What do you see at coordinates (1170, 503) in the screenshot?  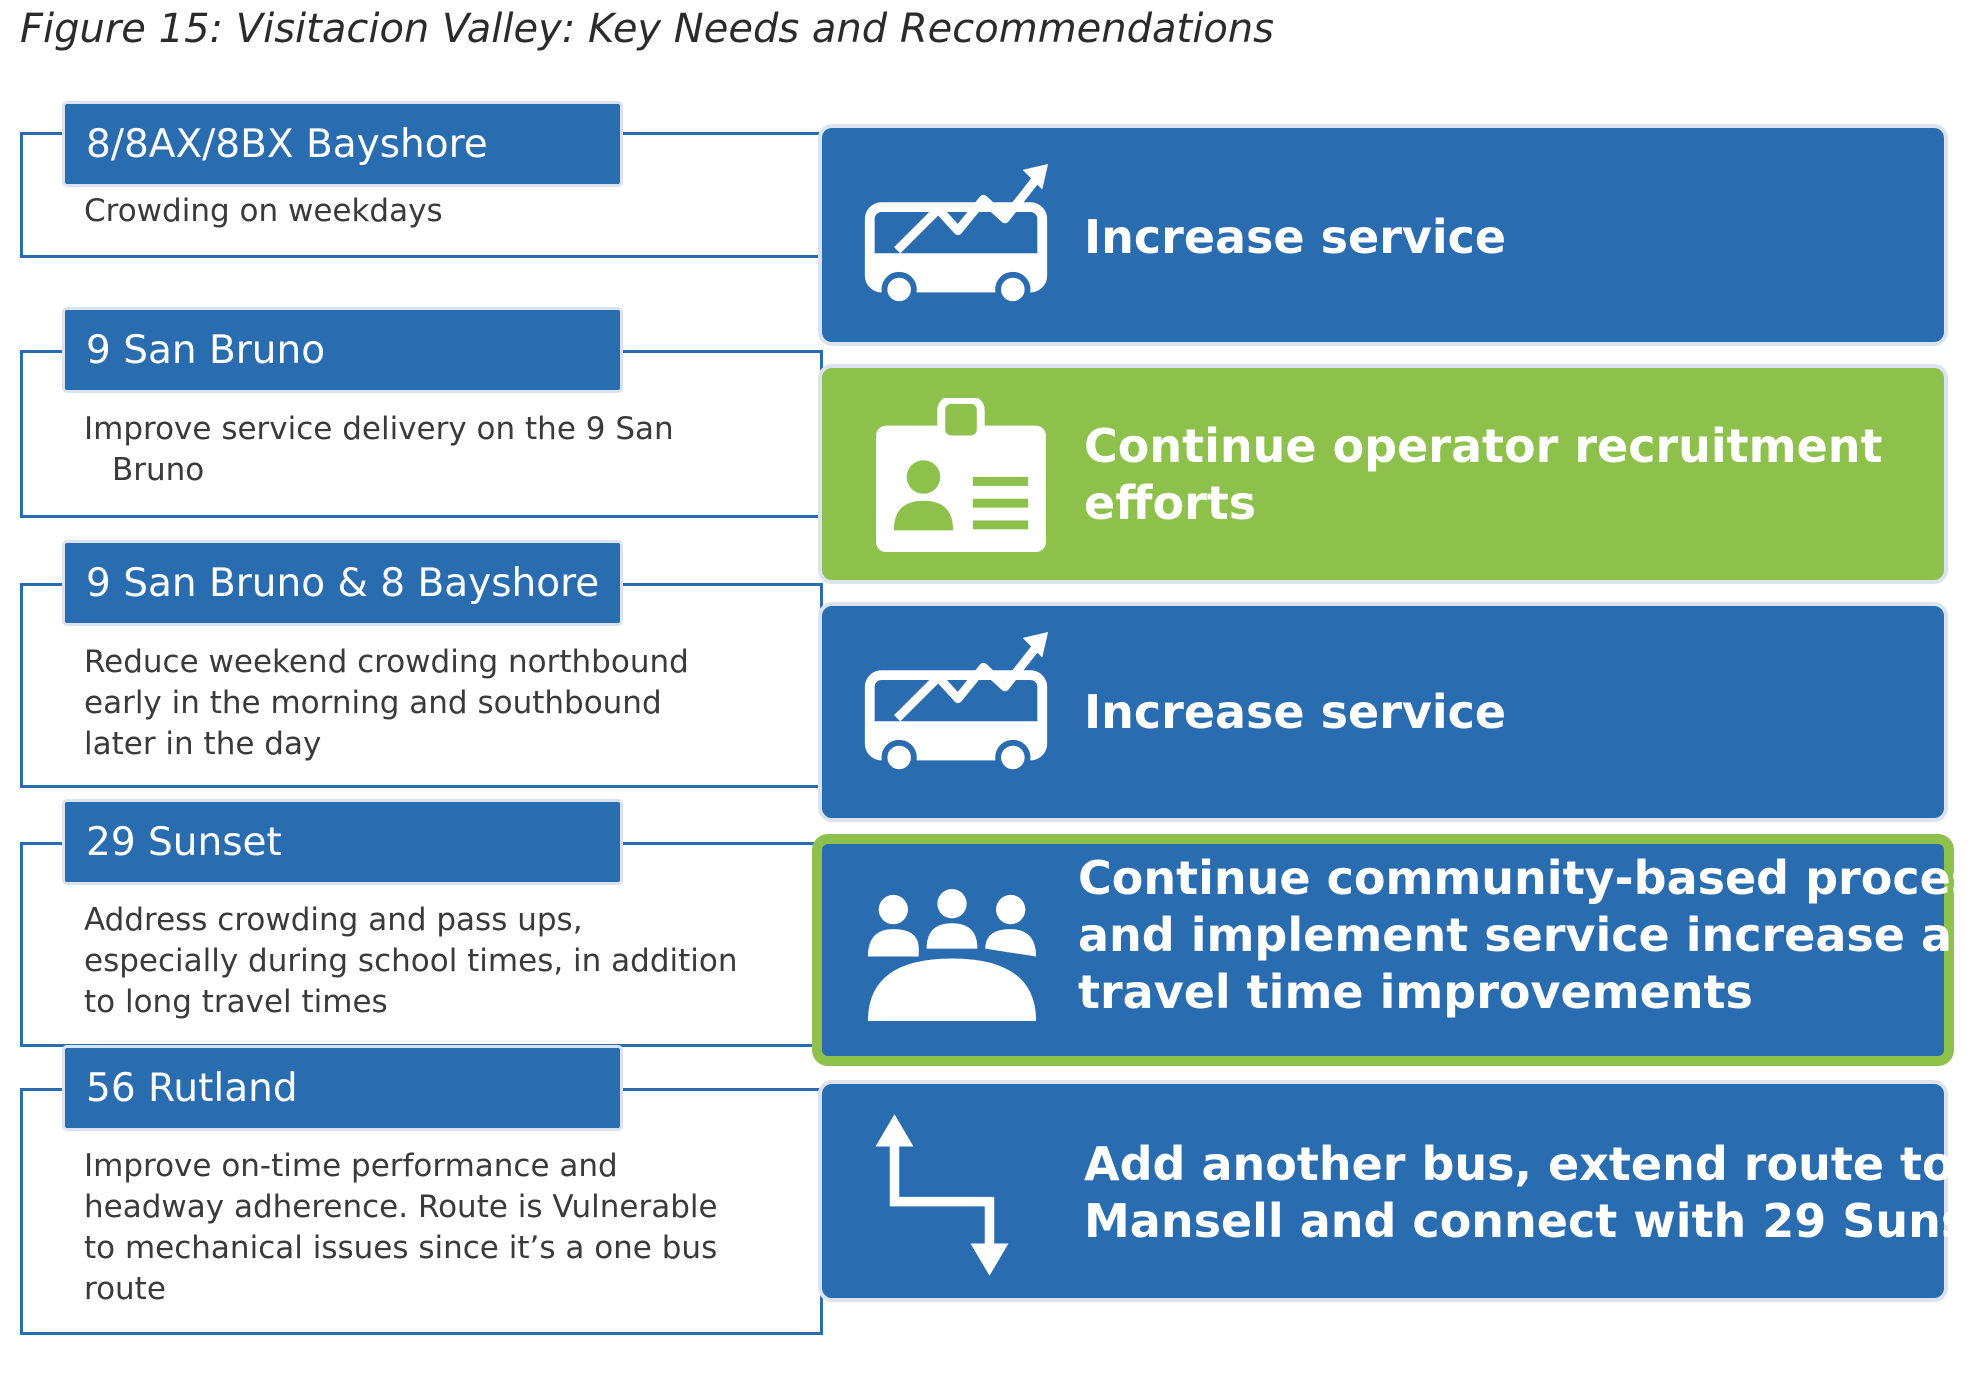 I see `recommendation-line: efforts` at bounding box center [1170, 503].